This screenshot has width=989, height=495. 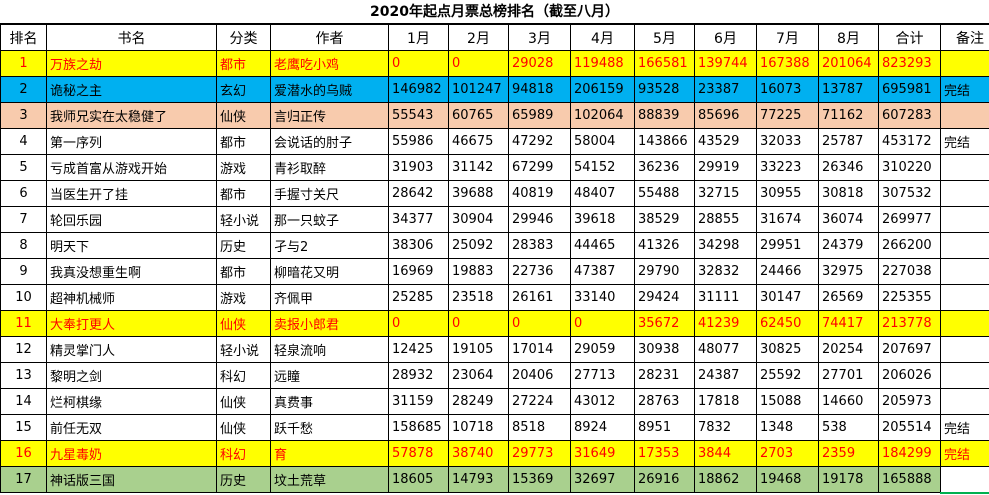 I want to click on table-cell: 15088, so click(x=787, y=401).